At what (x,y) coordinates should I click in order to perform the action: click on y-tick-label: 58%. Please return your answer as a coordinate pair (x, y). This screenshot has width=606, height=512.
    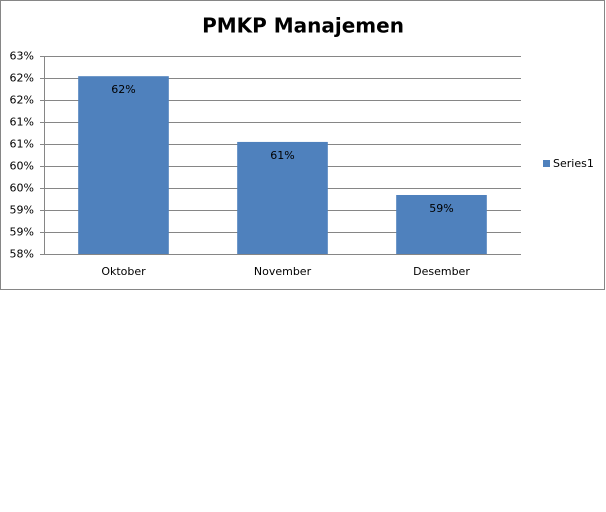
    Looking at the image, I should click on (22, 254).